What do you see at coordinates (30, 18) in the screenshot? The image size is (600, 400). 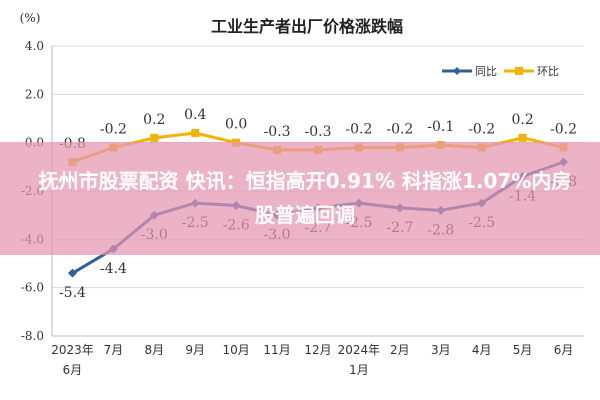 I see `y-axis-unit: (%)` at bounding box center [30, 18].